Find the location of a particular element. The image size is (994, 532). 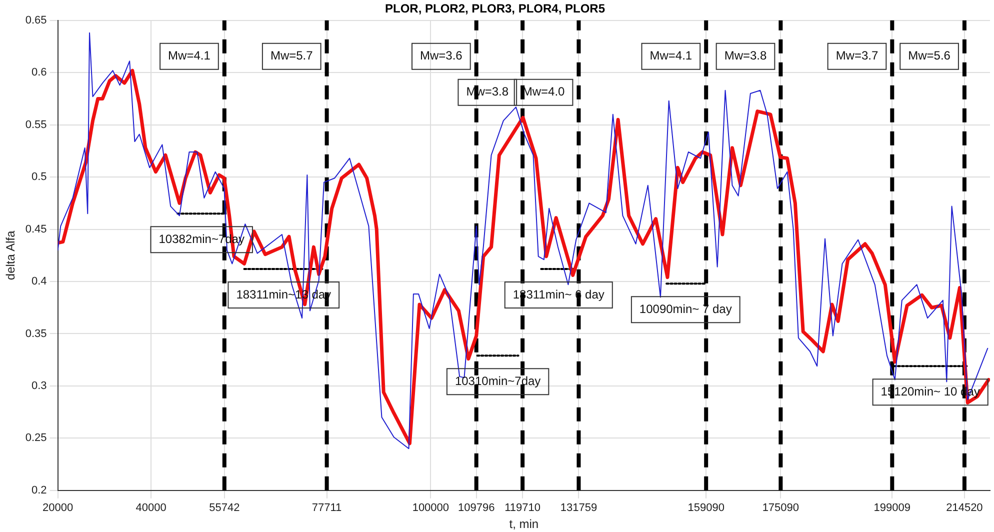

annotation: Mw=3.8 is located at coordinates (745, 55).